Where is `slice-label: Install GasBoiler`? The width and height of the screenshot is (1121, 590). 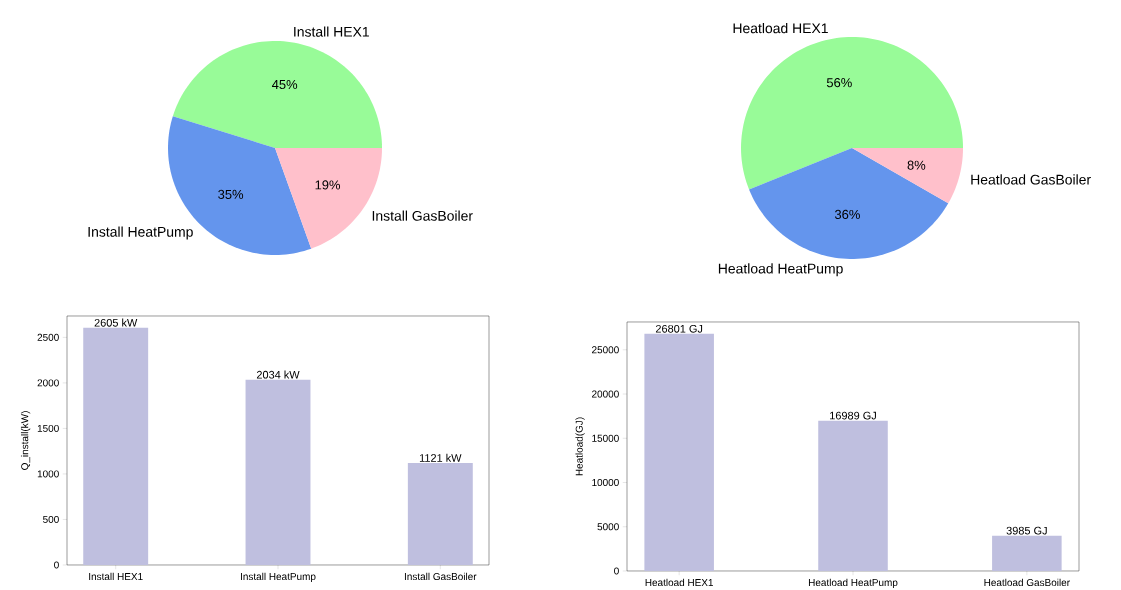 slice-label: Install GasBoiler is located at coordinates (422, 215).